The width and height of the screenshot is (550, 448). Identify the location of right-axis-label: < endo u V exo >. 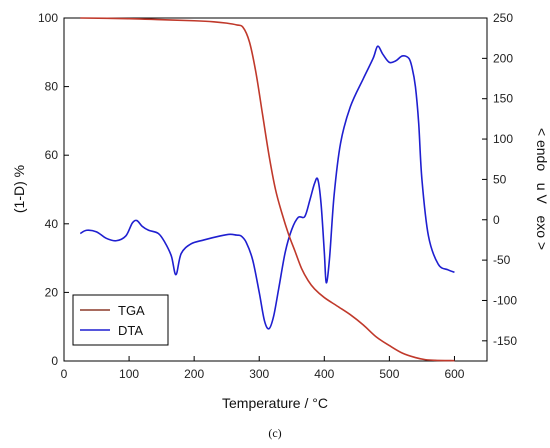
(542, 189).